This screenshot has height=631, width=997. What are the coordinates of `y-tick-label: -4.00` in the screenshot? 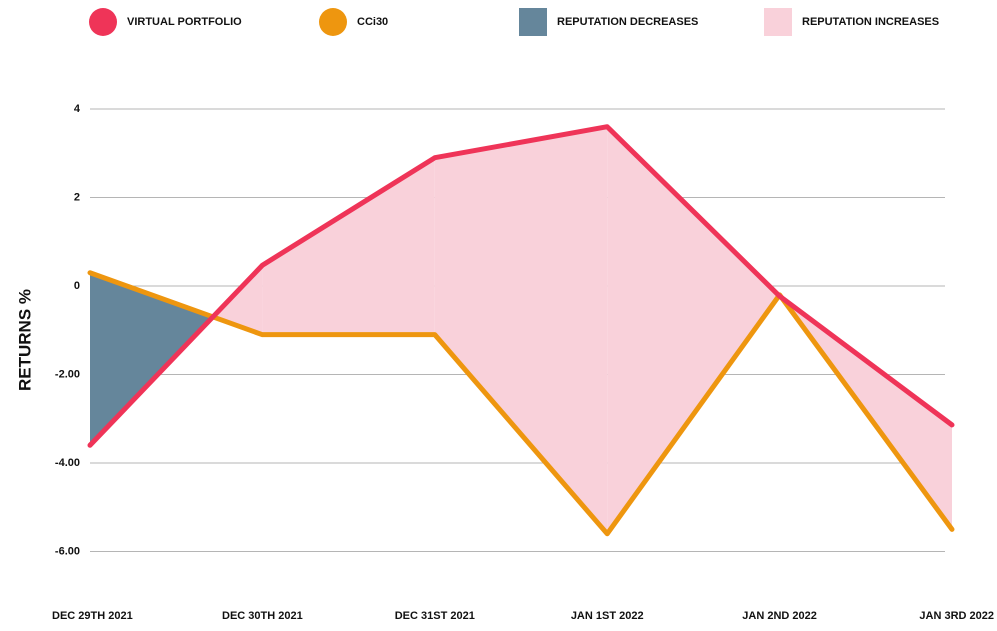 It's located at (67, 463).